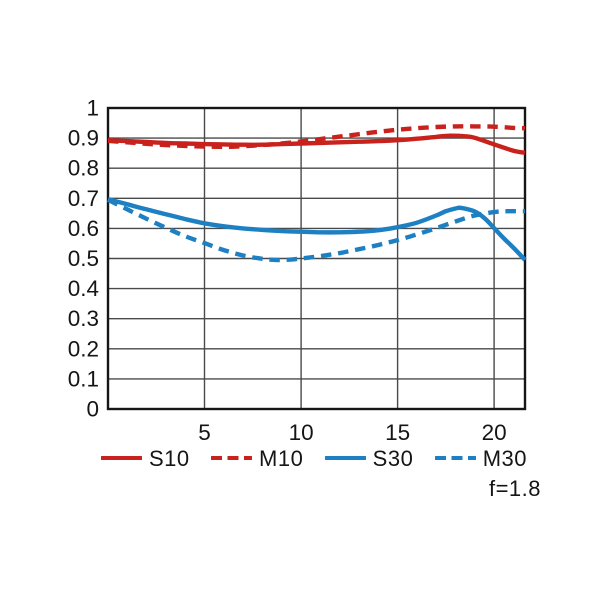 The height and width of the screenshot is (600, 600). I want to click on legend-label-m30: M30, so click(504, 458).